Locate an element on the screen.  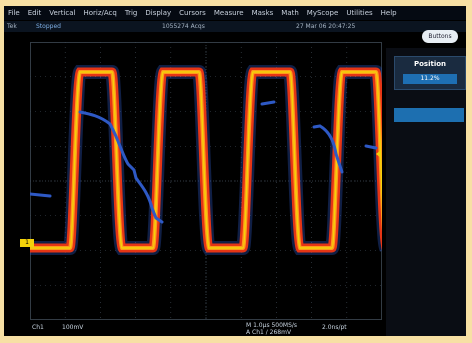
acquisition-count: 1055274 Acqs is located at coordinates (183, 26).